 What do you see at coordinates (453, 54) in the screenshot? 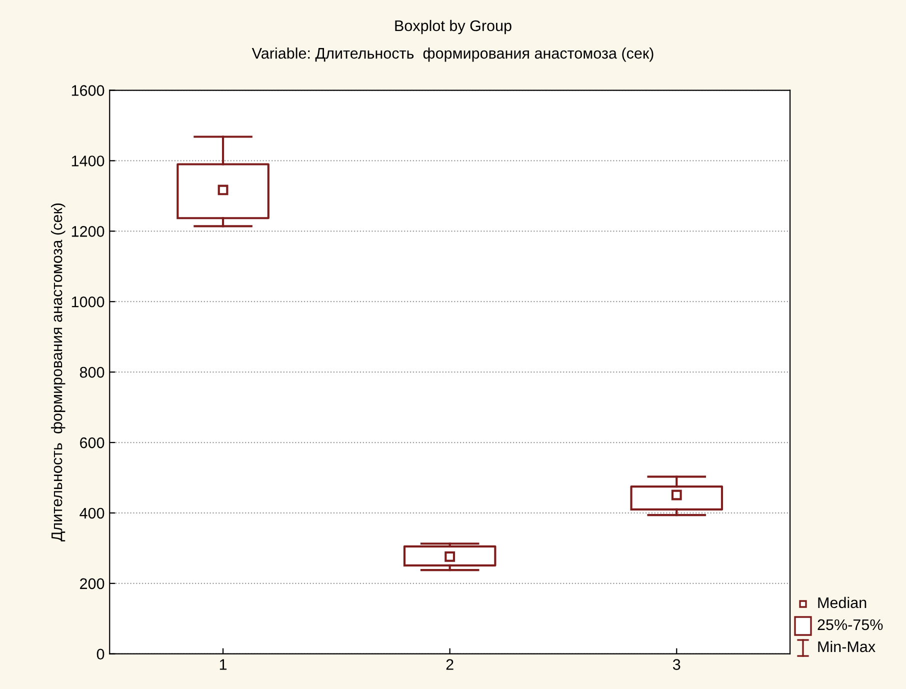
I see `chart-subtitle: Variable: Длительность формирования анастомоза (сек)` at bounding box center [453, 54].